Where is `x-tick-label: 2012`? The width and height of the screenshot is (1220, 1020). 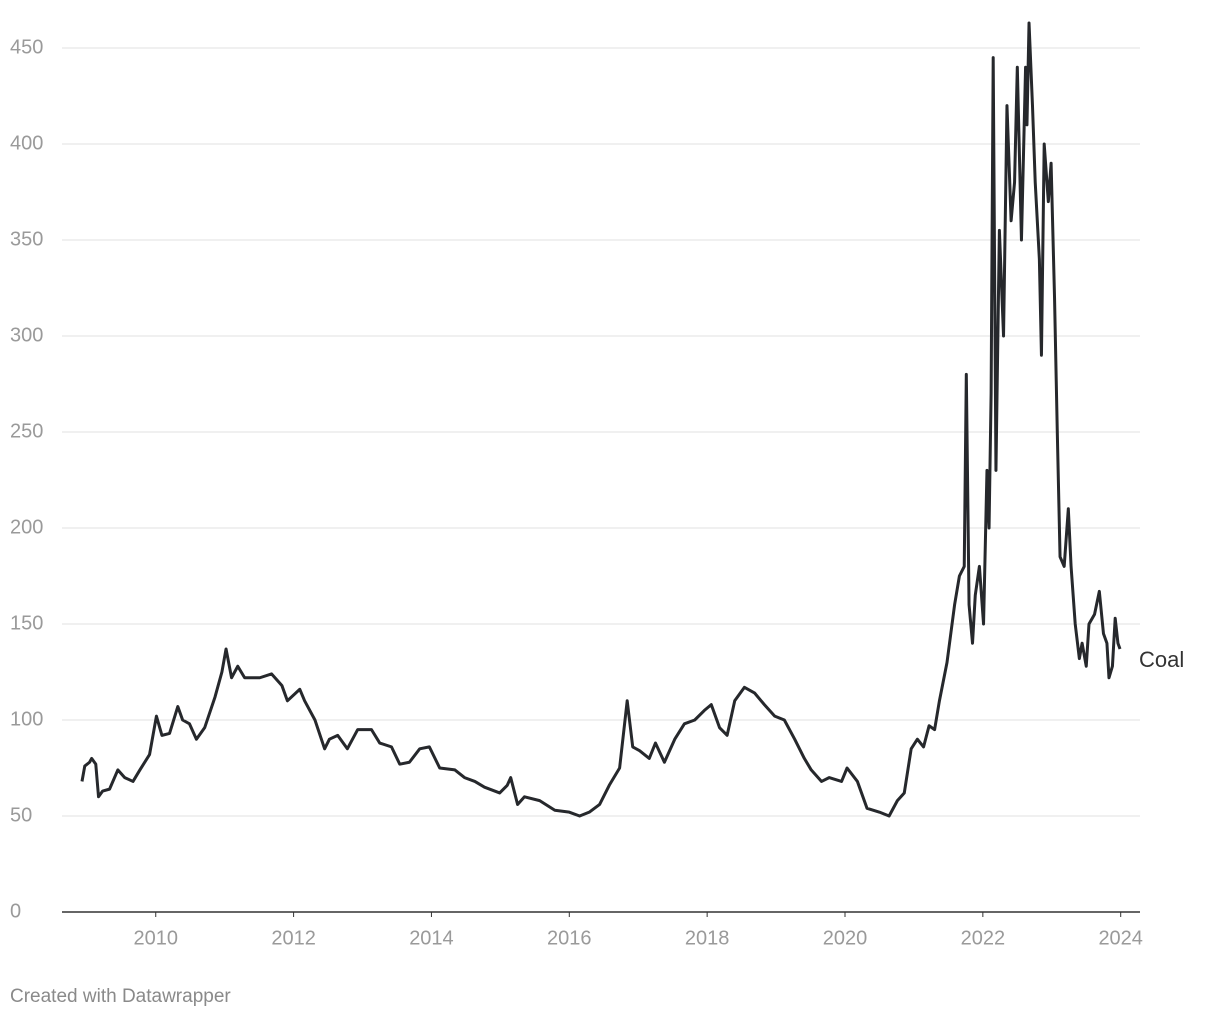
x-tick-label: 2012 is located at coordinates (293, 938).